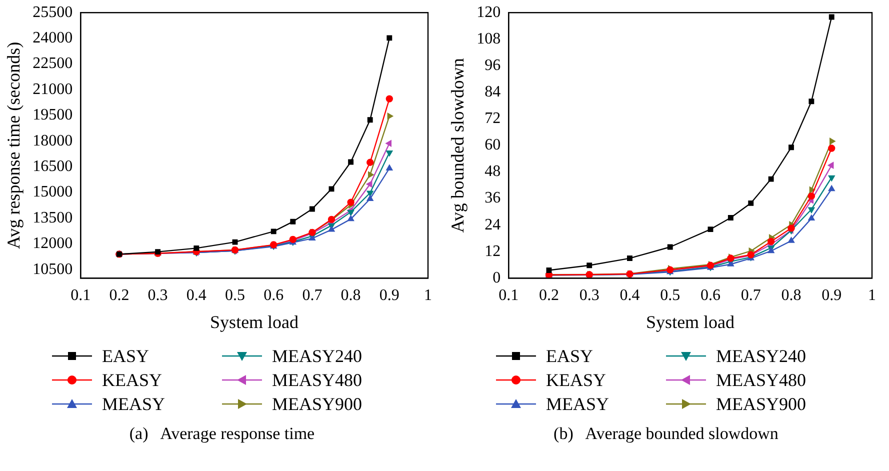 The image size is (889, 471). Describe the element at coordinates (492, 171) in the screenshot. I see `y-tick-label: 48` at that location.